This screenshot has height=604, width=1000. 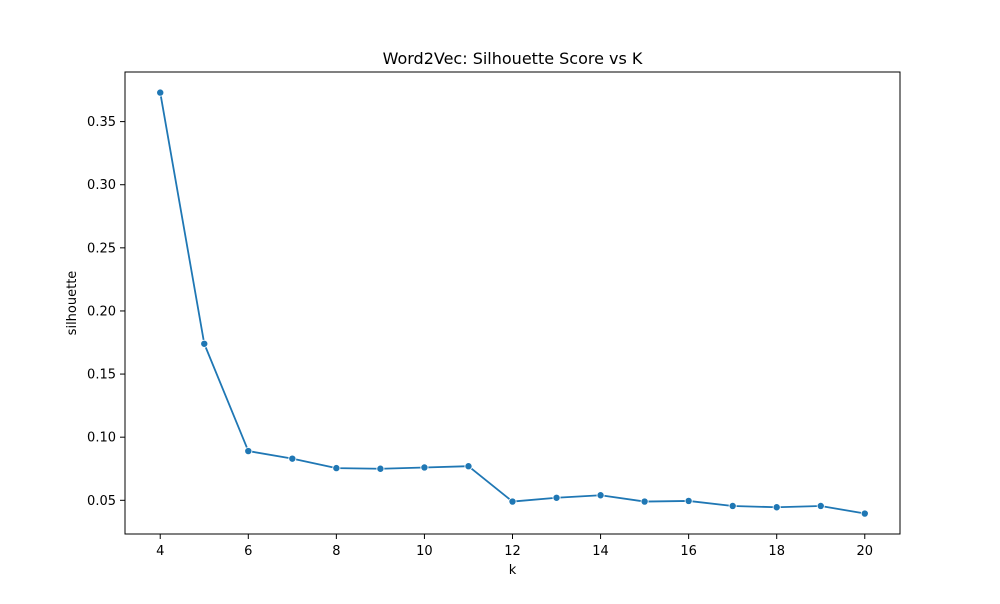 I want to click on y-tick-label: 0.25, so click(x=101, y=248).